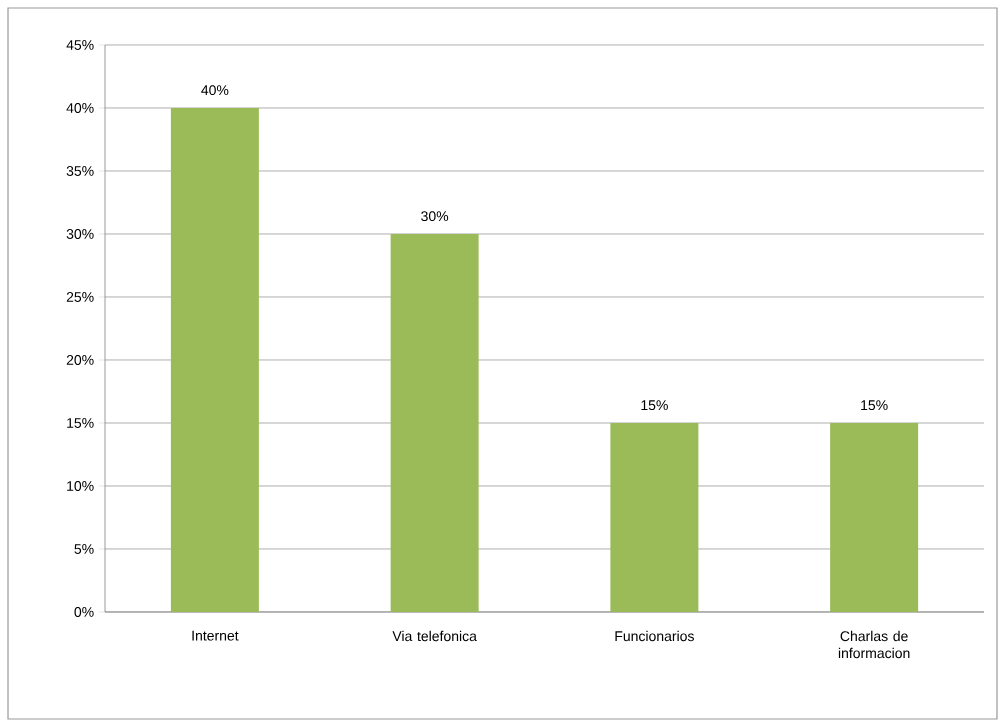  Describe the element at coordinates (80, 360) in the screenshot. I see `y-tick-label: 20%` at that location.